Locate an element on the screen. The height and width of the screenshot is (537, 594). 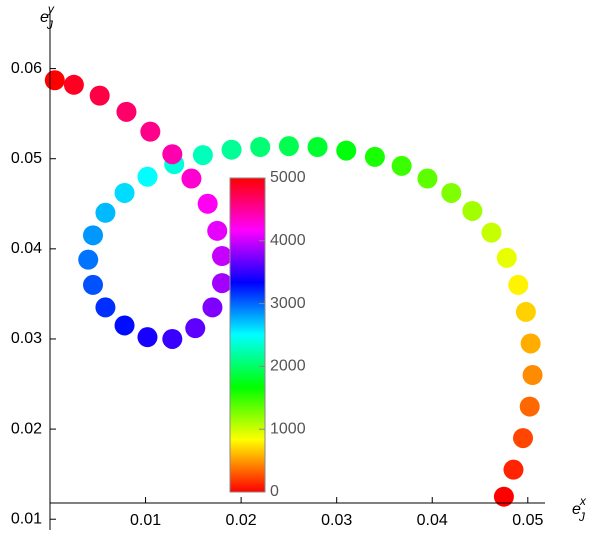
colorbar: 0 1000 2000 3000 4000 5000 is located at coordinates (267, 334).